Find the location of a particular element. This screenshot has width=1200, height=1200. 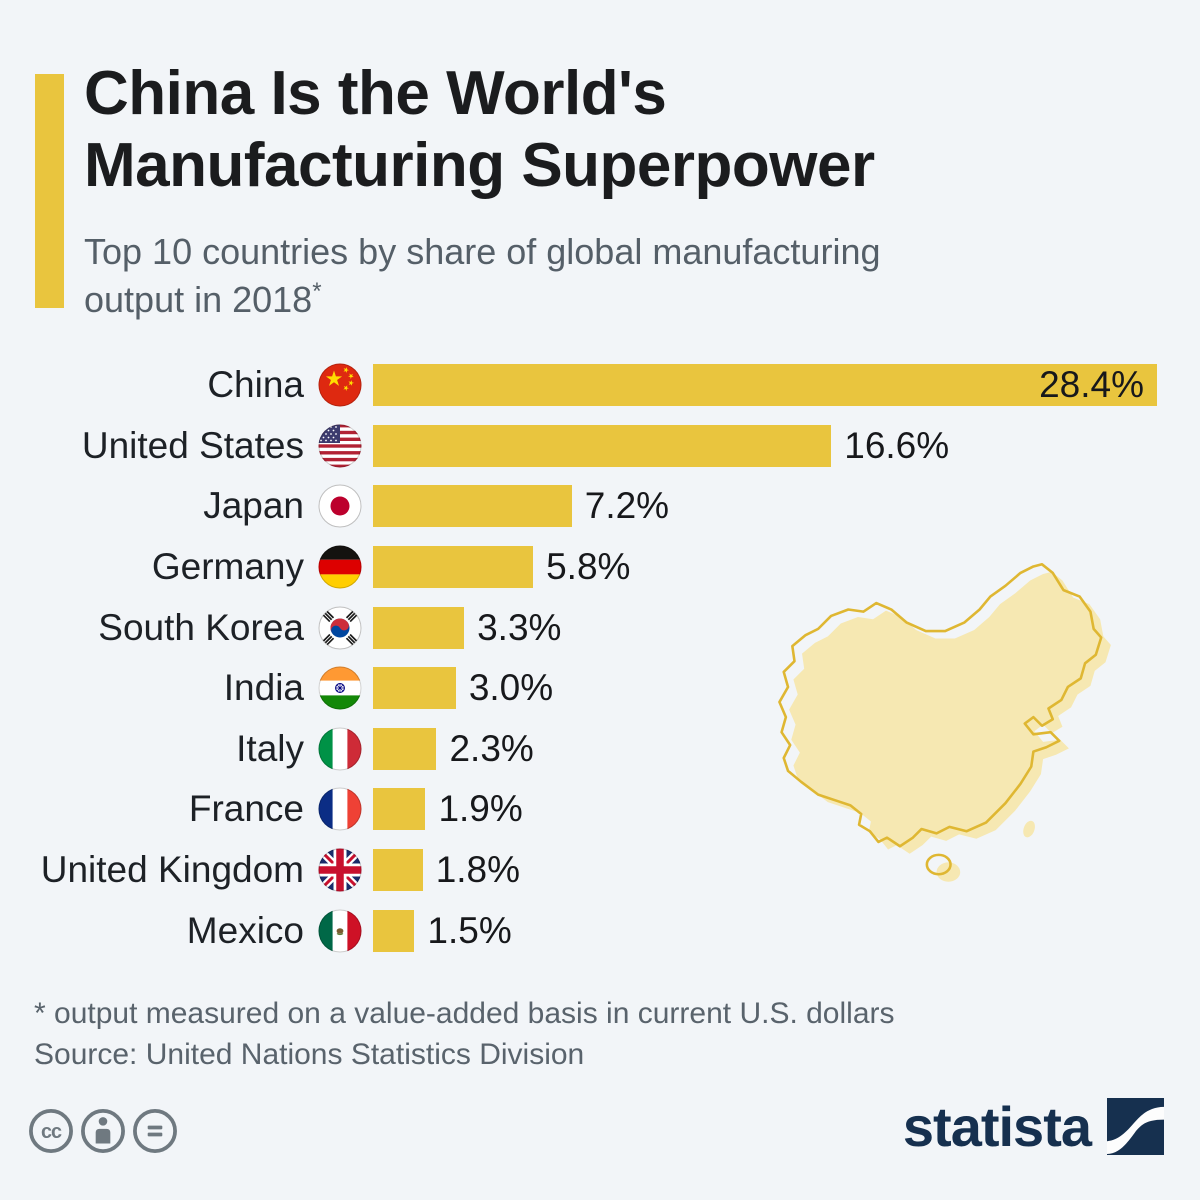

value-label: 5.8% is located at coordinates (588, 567).